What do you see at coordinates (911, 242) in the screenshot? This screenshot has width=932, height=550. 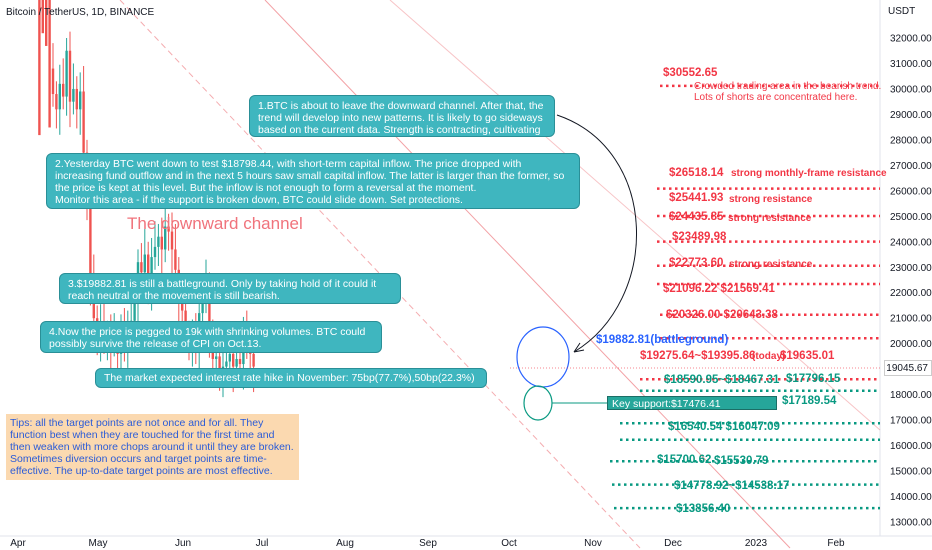 I see `y-tick-label: 24000.00` at bounding box center [911, 242].